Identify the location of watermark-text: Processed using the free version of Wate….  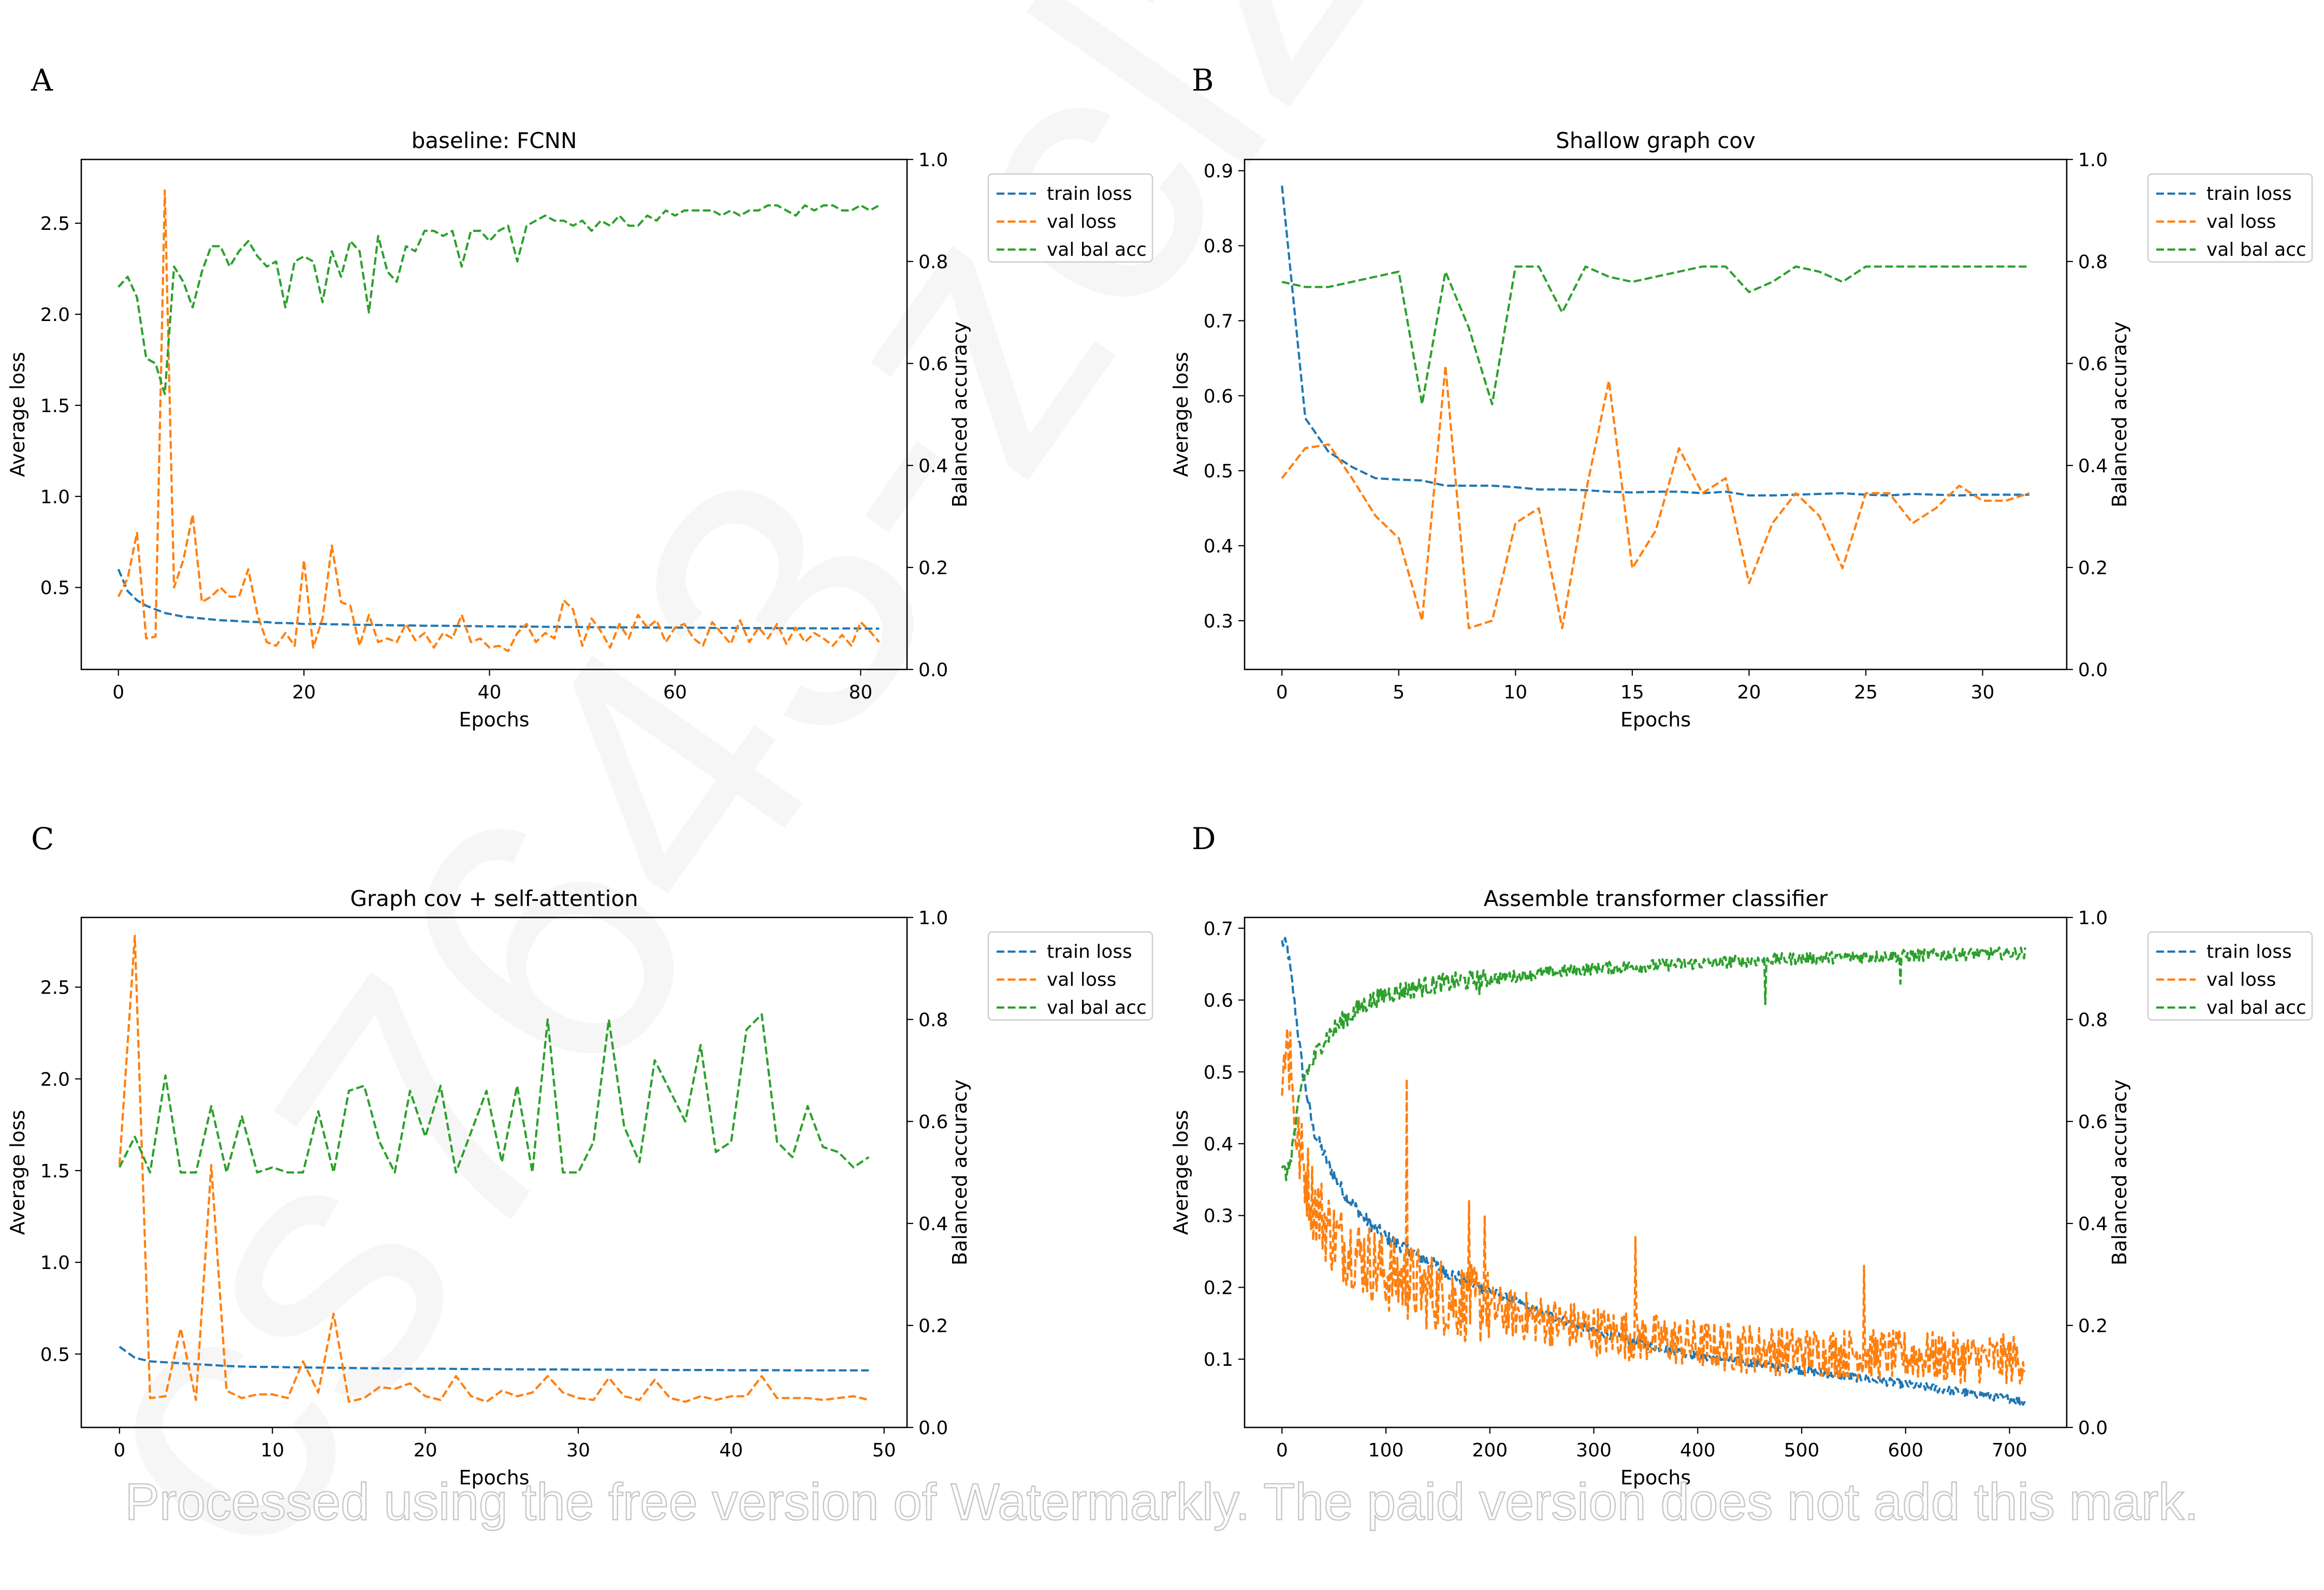
(1162, 1502).